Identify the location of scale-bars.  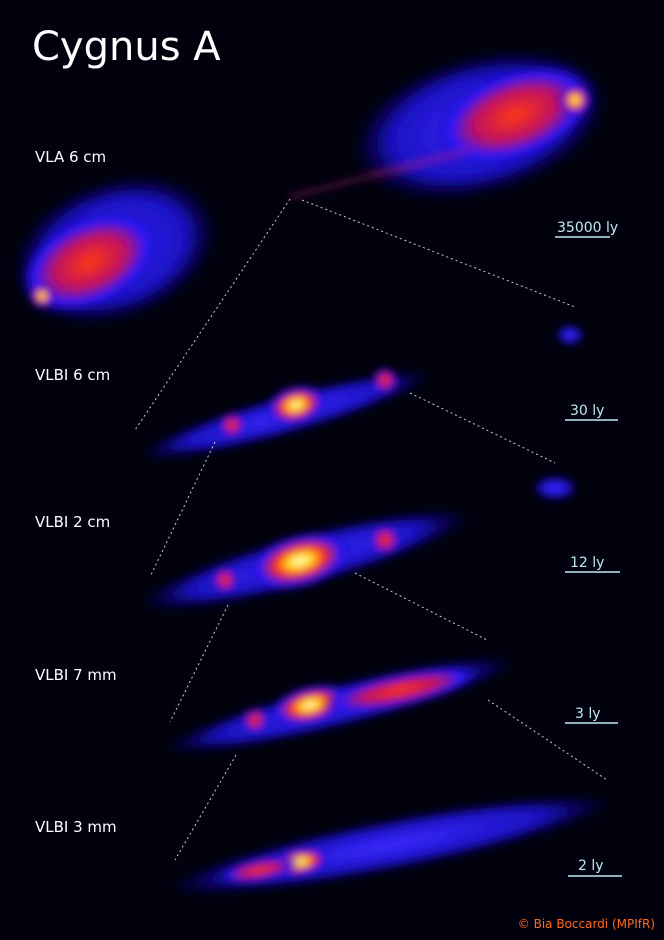
(588, 556).